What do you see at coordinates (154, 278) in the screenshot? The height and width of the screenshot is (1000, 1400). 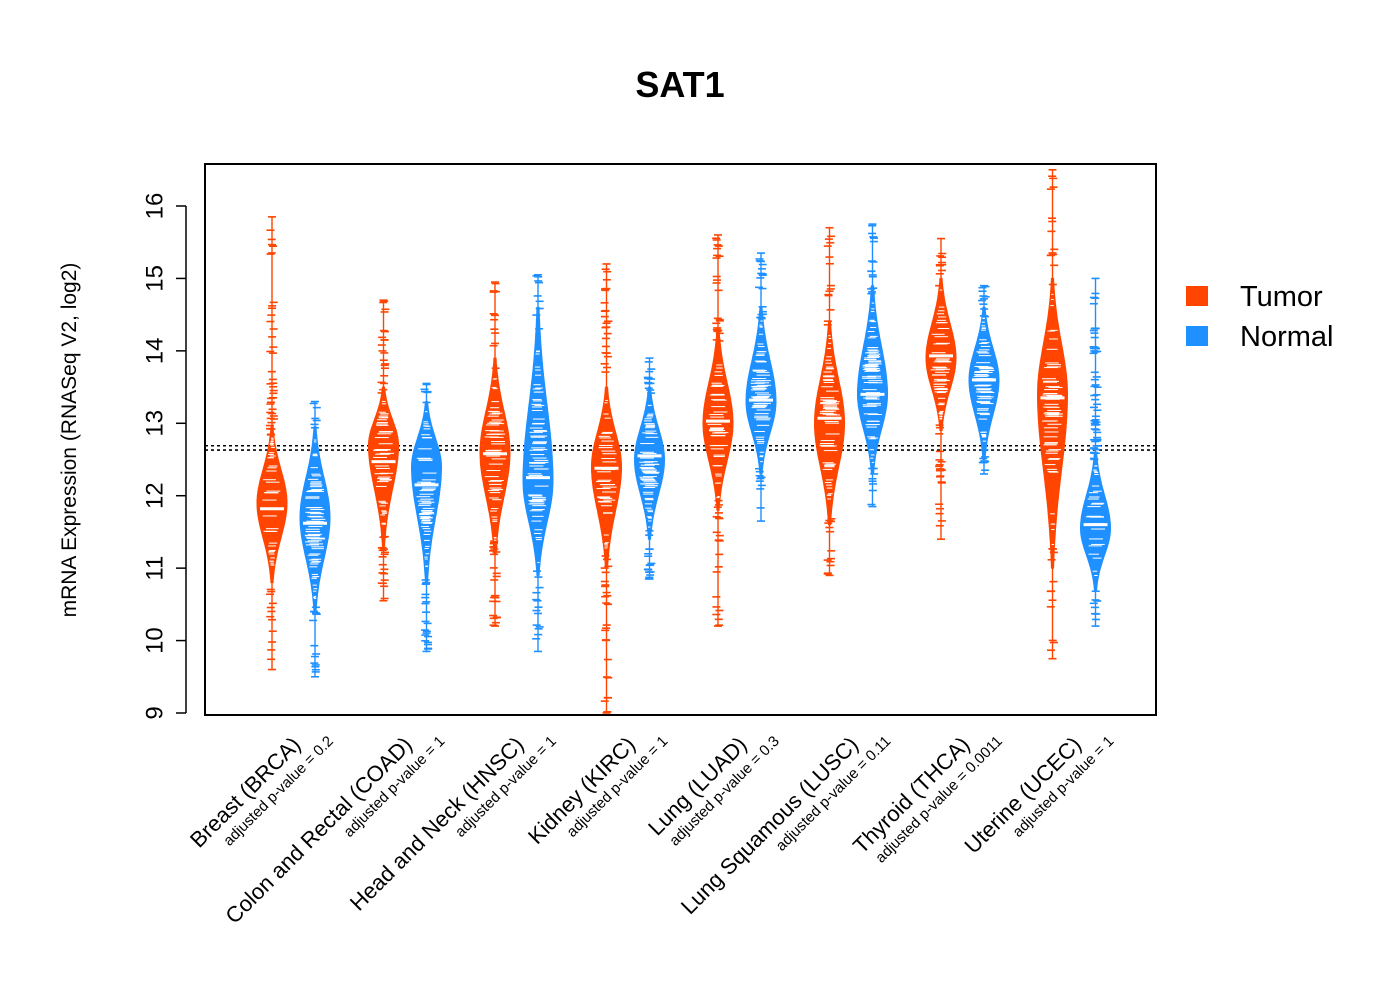 I see `y-tick-label: 15` at bounding box center [154, 278].